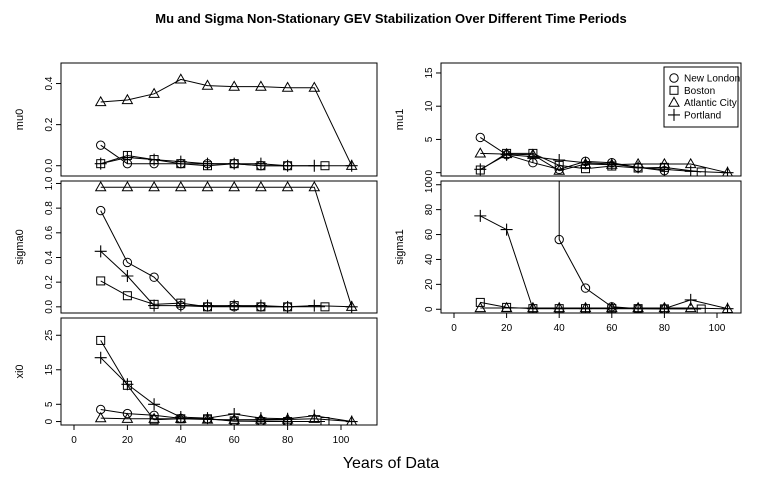 This screenshot has height=487, width=782. Describe the element at coordinates (429, 73) in the screenshot. I see `y-tick-label: 15` at that location.